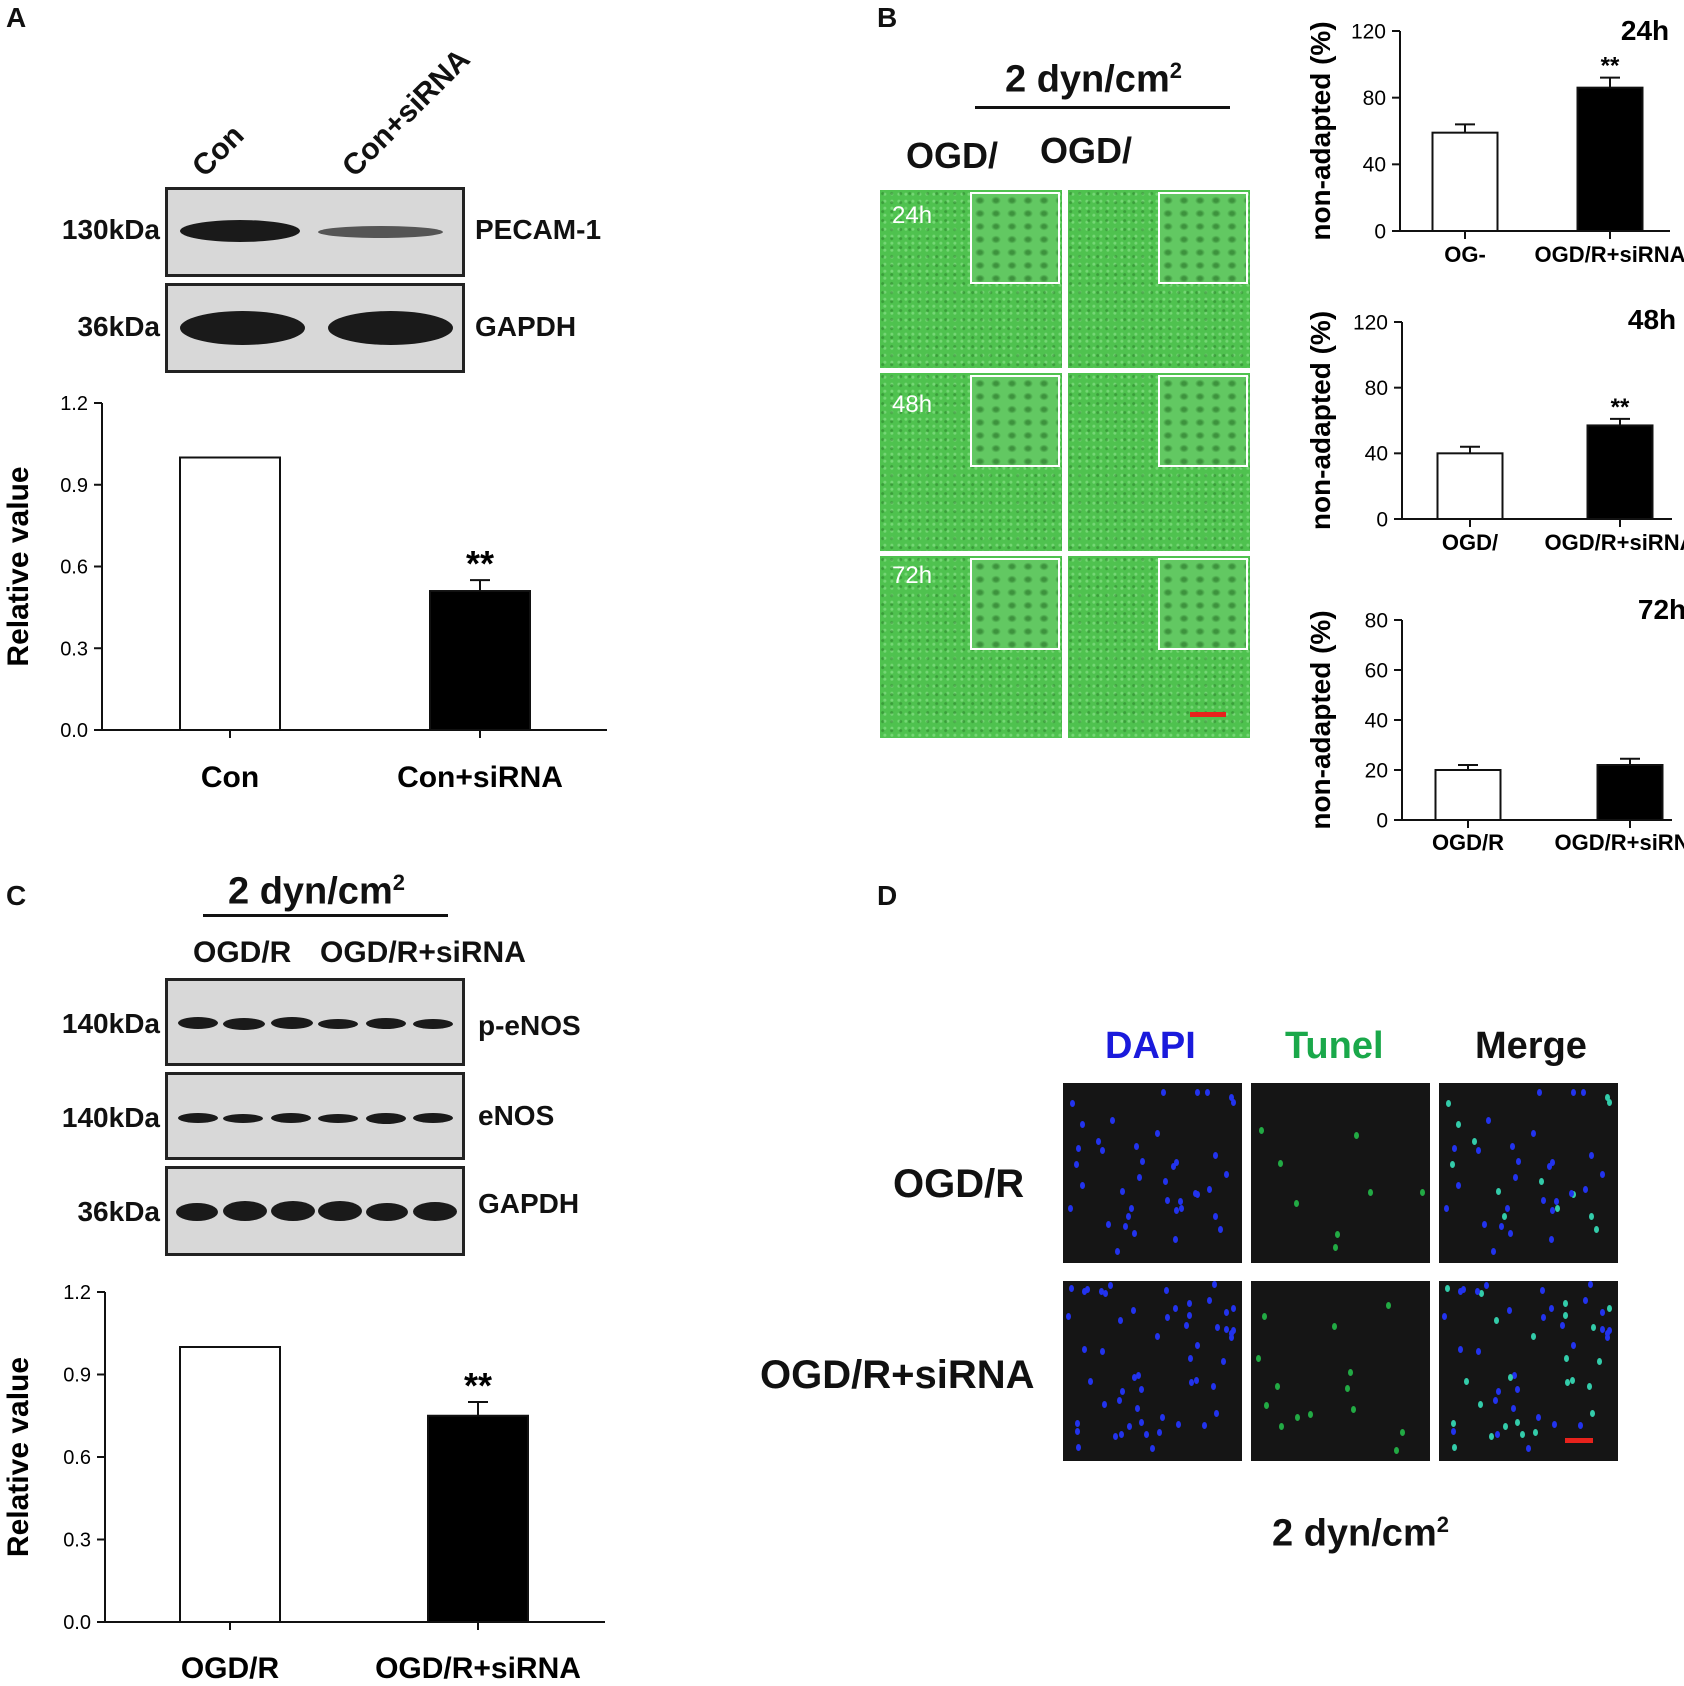 The height and width of the screenshot is (1686, 1684). I want to click on y-tick-label: 0.0, so click(74, 731).